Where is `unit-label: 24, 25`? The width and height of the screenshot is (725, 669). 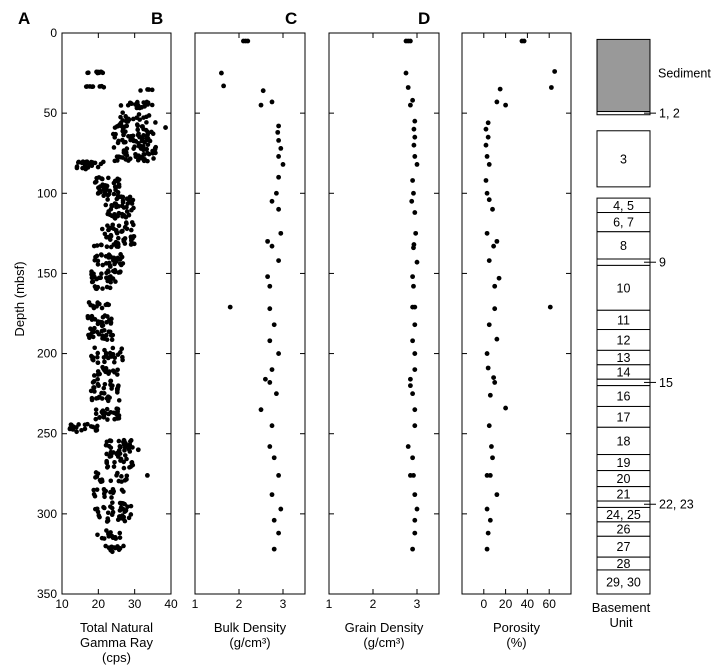
unit-label: 24, 25 is located at coordinates (623, 515).